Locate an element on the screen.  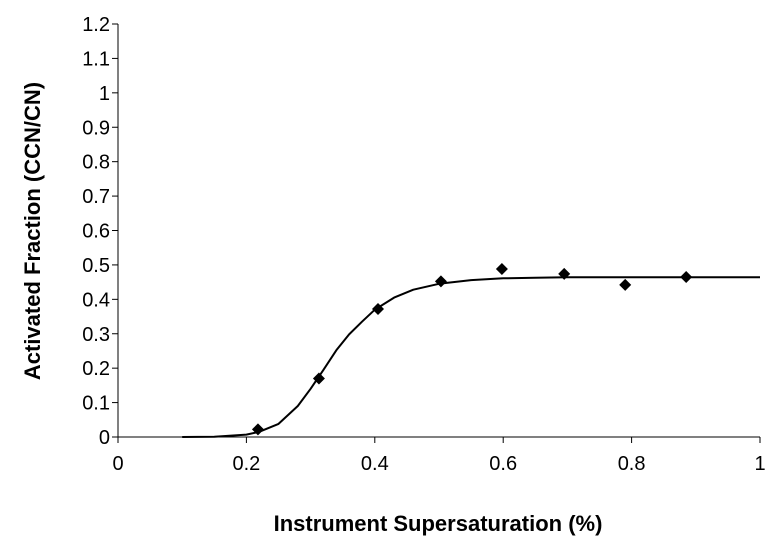
x-tick-label: 0.6 is located at coordinates (503, 464).